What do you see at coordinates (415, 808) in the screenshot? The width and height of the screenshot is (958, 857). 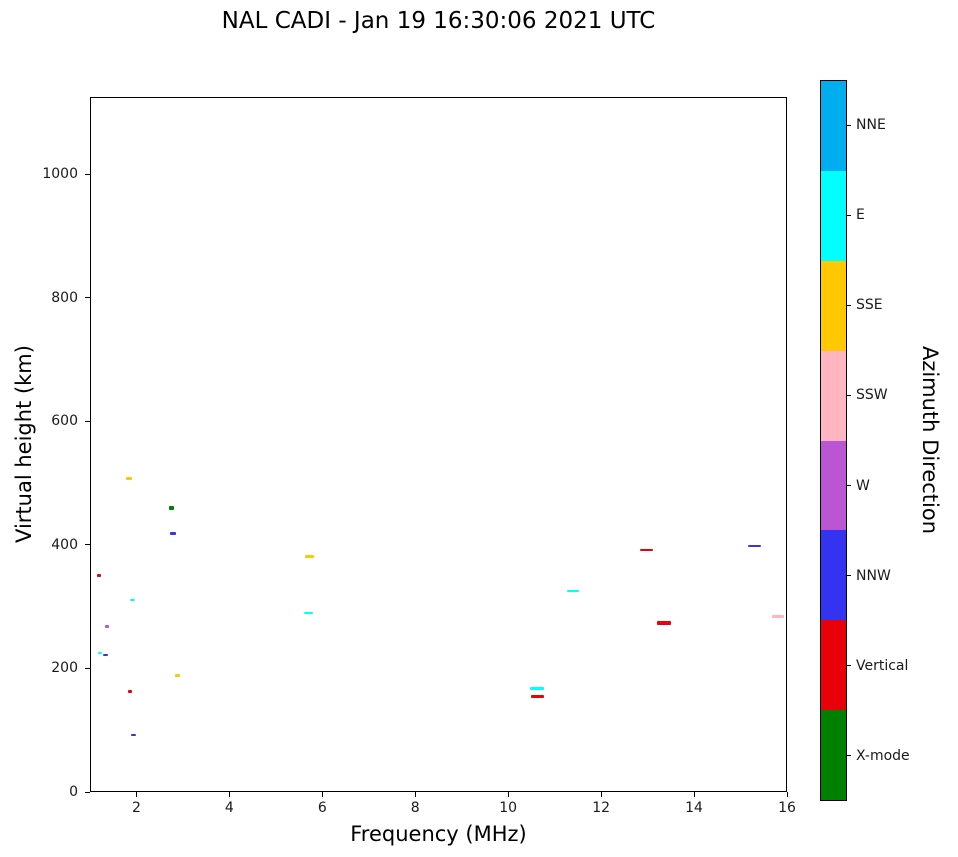 I see `x-tick-label: 8` at bounding box center [415, 808].